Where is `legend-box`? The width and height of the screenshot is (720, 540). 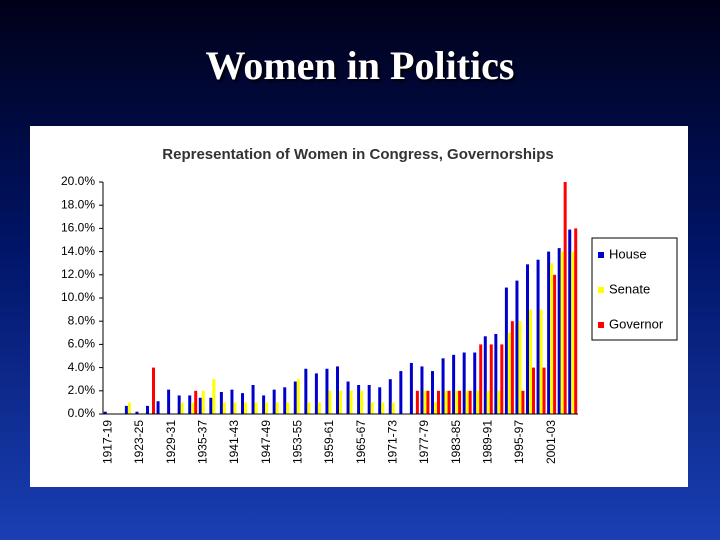 legend-box is located at coordinates (634, 289).